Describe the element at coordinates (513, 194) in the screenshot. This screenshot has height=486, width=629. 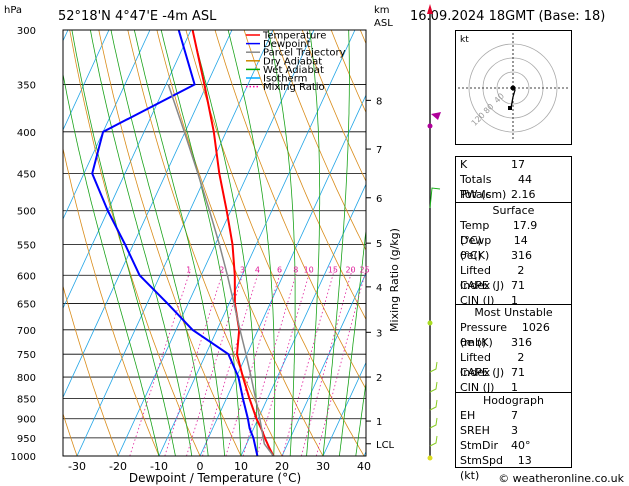
I see `index-row: PW (cm) 2.16` at that location.